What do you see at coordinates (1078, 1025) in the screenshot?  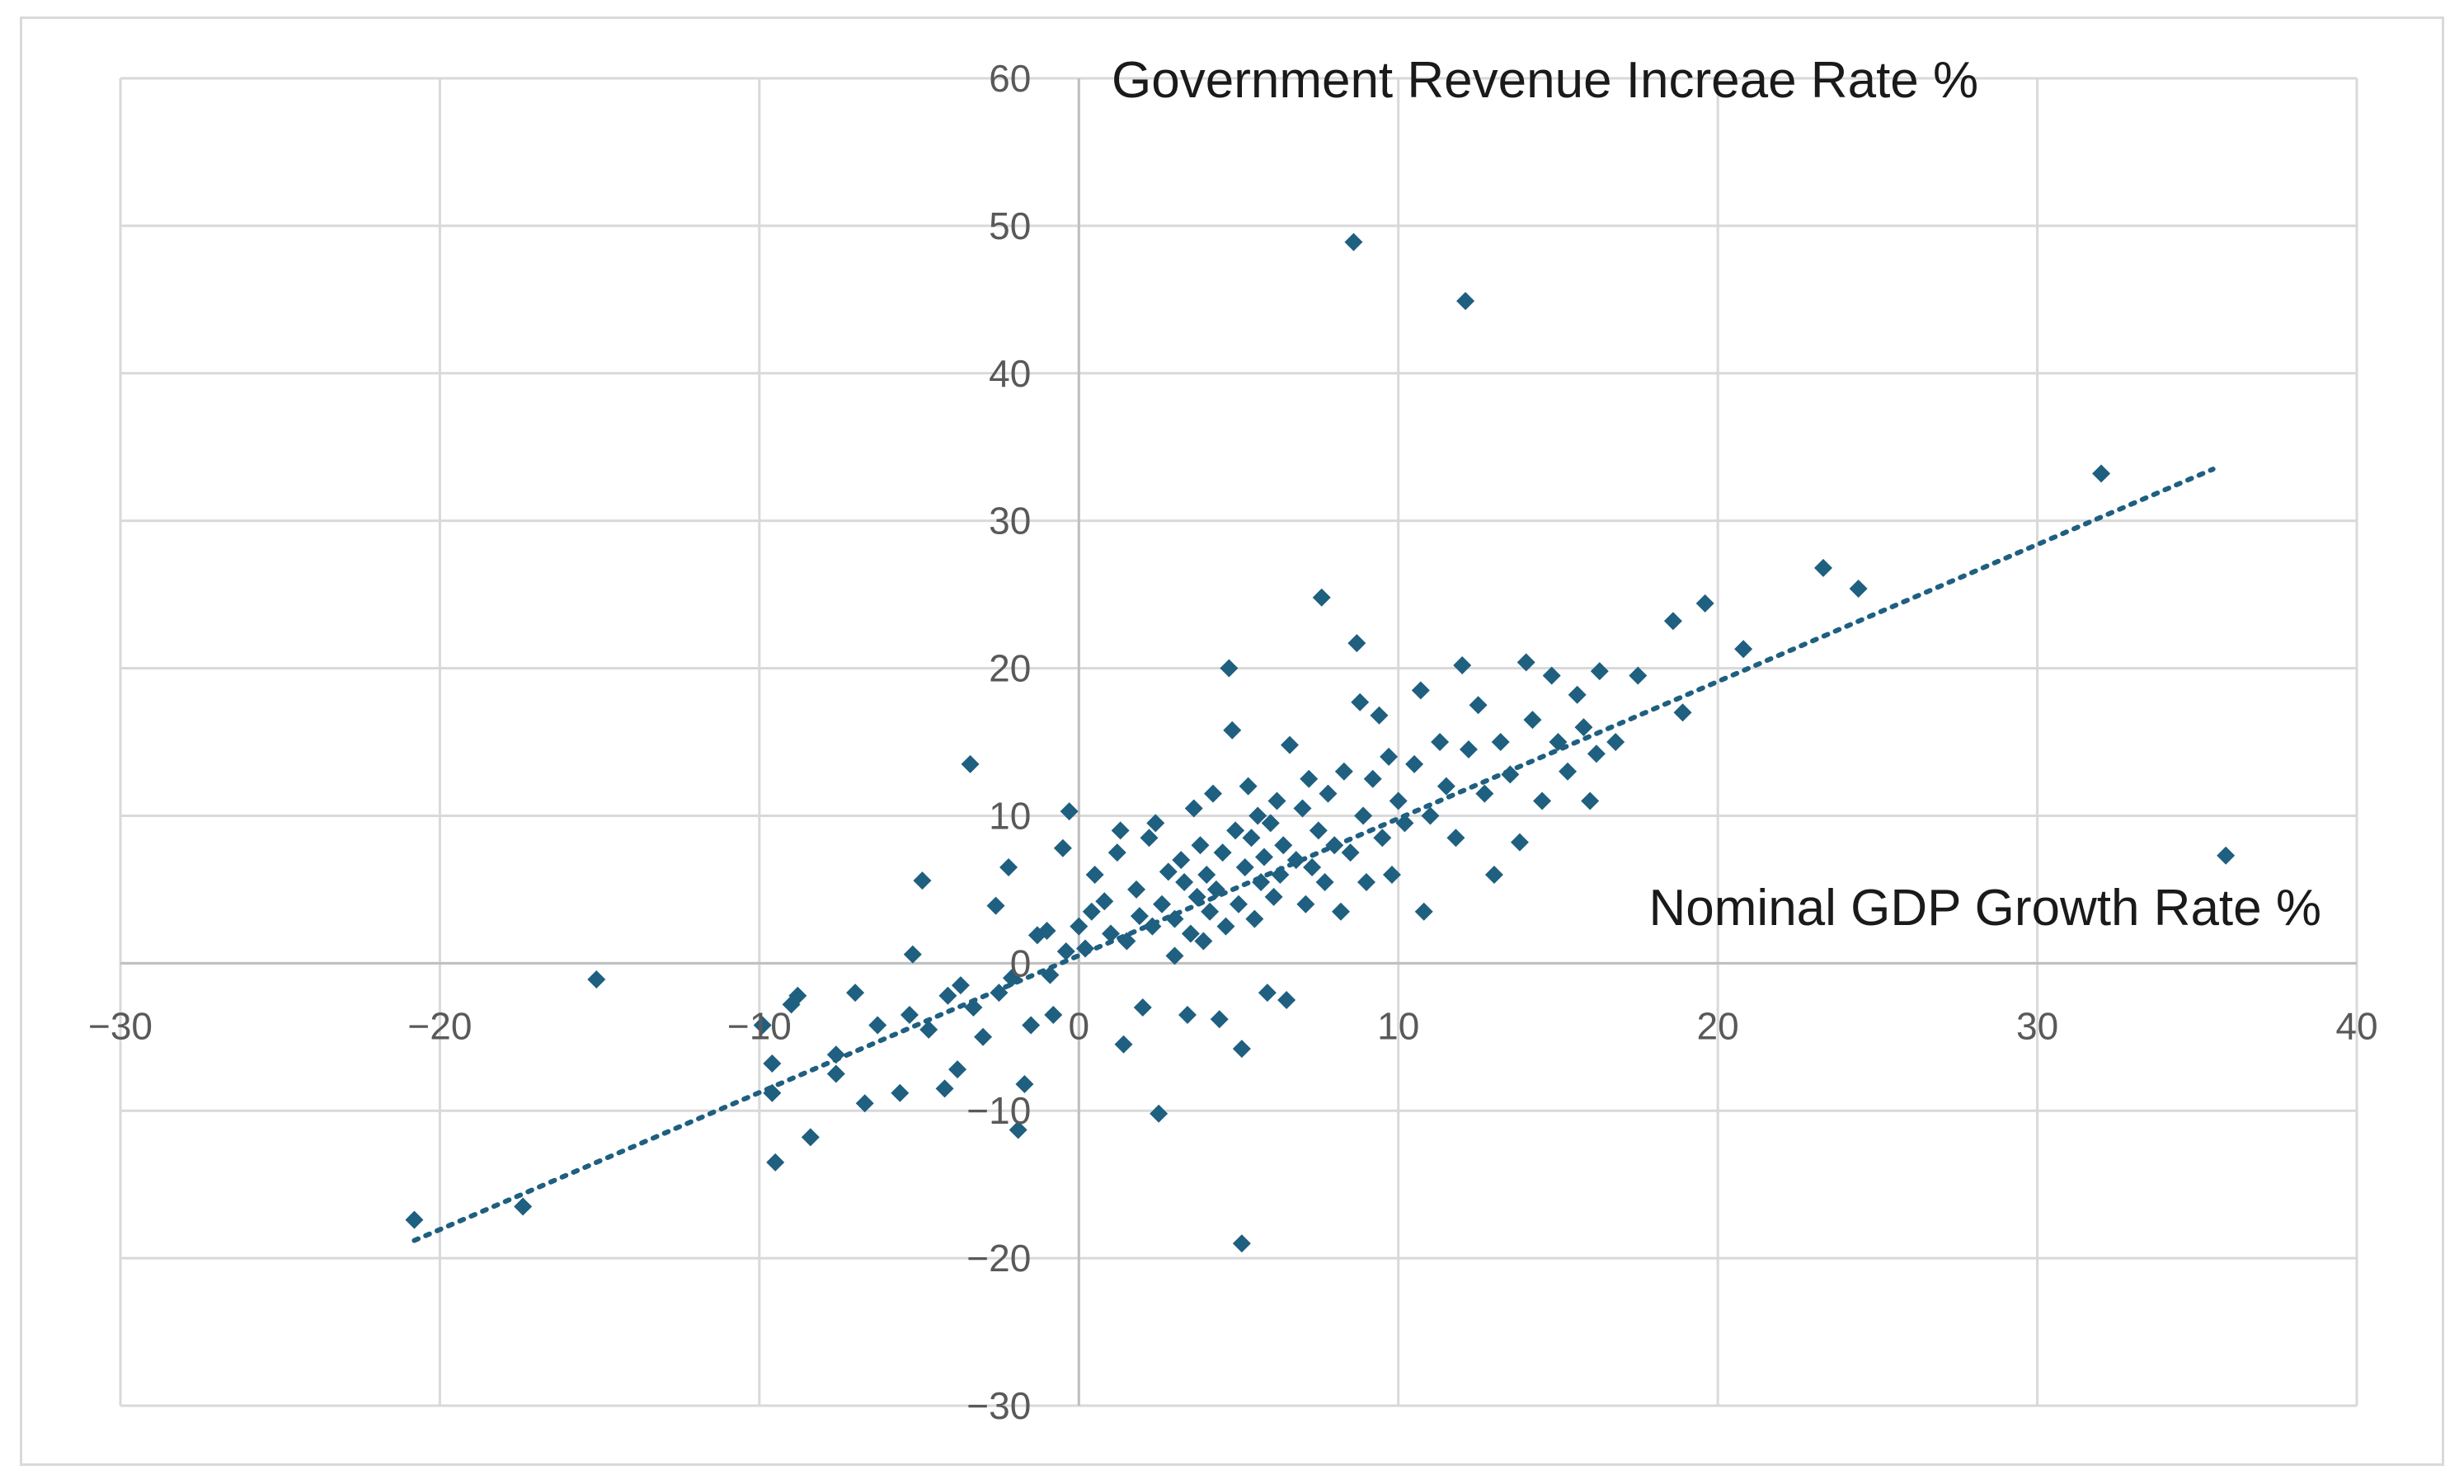 I see `x-tick-label: 0` at bounding box center [1078, 1025].